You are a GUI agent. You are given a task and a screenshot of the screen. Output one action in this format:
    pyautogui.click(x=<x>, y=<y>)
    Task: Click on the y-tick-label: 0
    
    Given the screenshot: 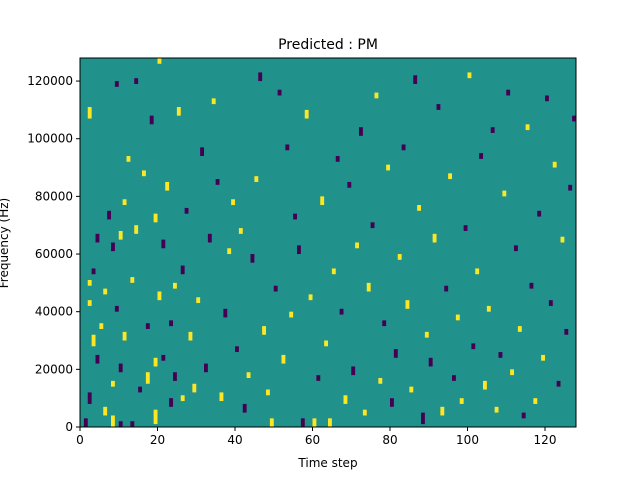 What is the action you would take?
    pyautogui.click(x=69, y=427)
    